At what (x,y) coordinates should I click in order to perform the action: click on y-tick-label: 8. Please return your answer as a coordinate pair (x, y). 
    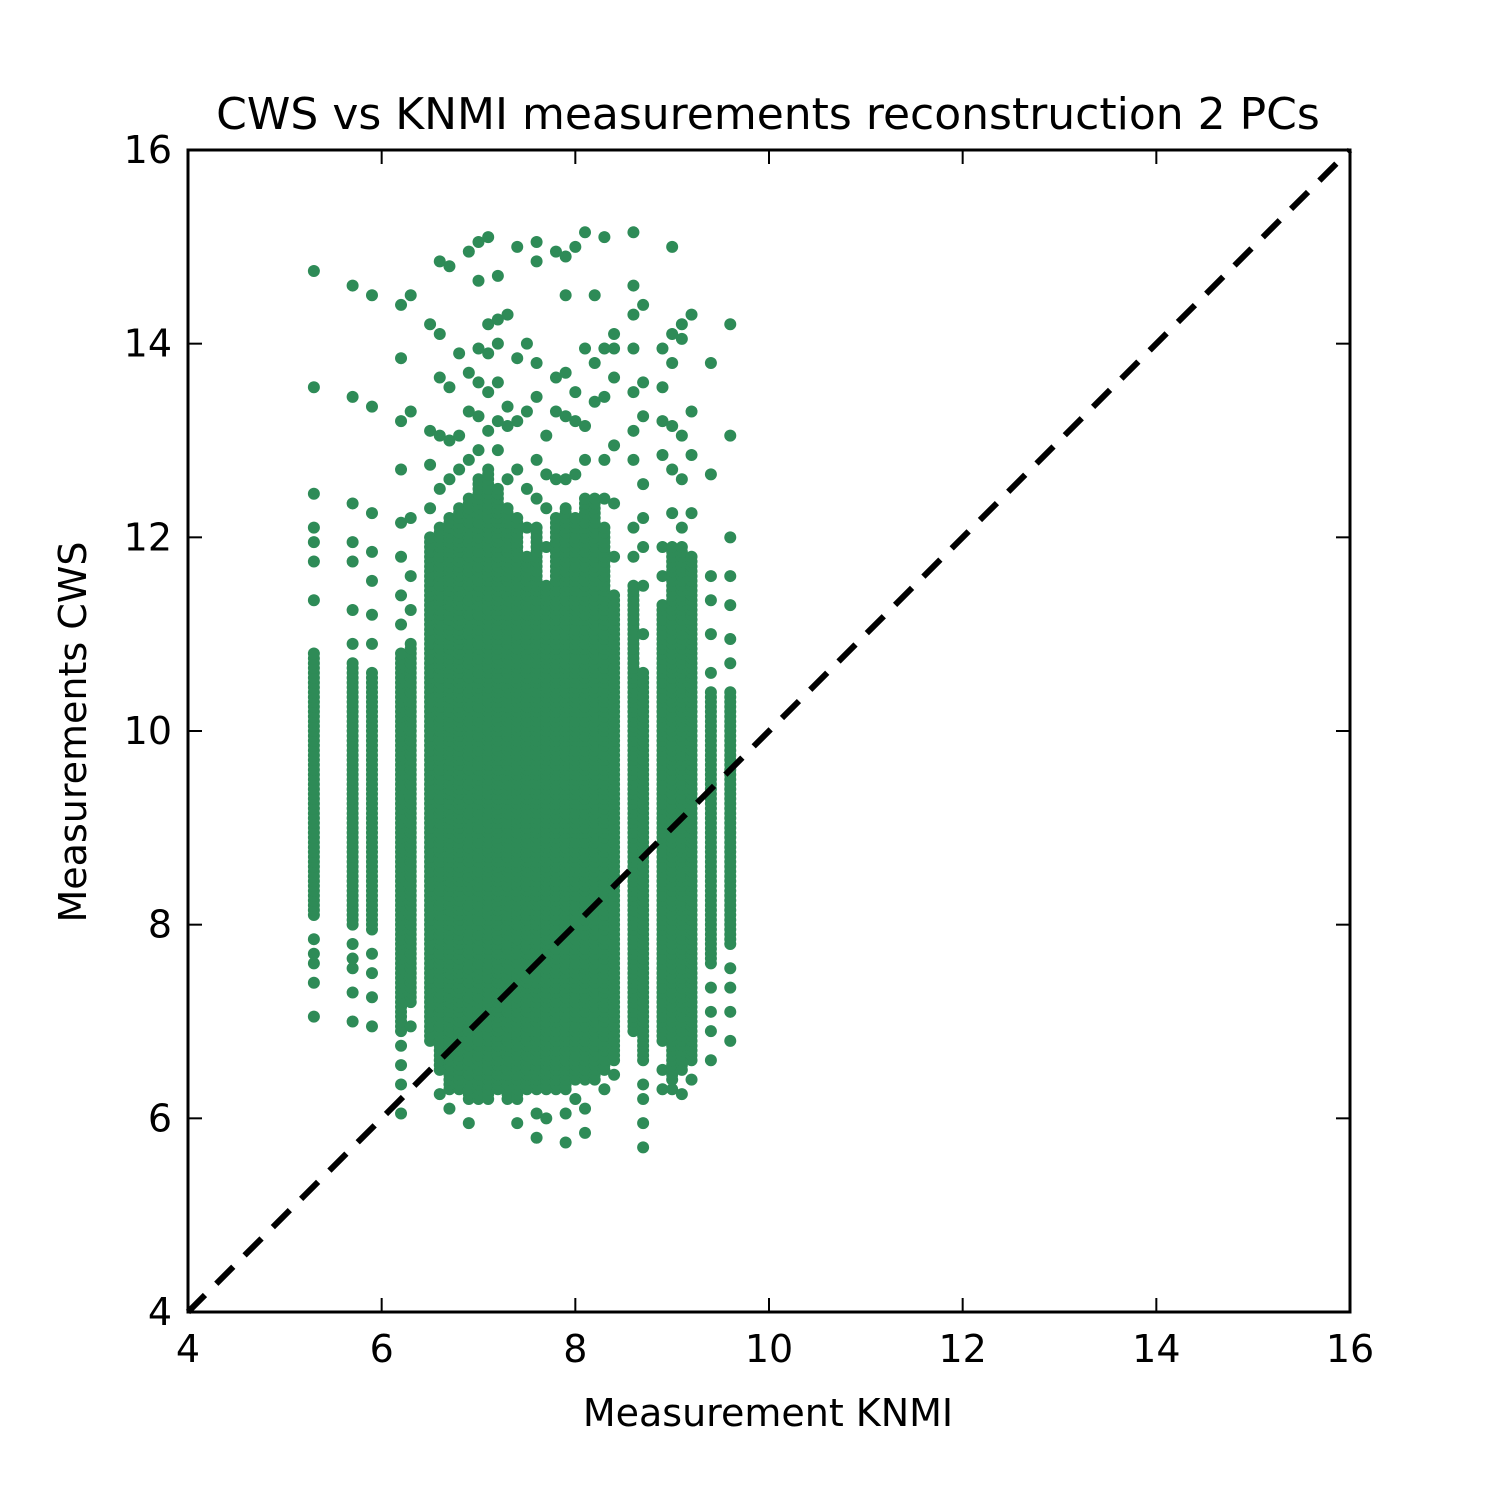
    Looking at the image, I should click on (160, 925).